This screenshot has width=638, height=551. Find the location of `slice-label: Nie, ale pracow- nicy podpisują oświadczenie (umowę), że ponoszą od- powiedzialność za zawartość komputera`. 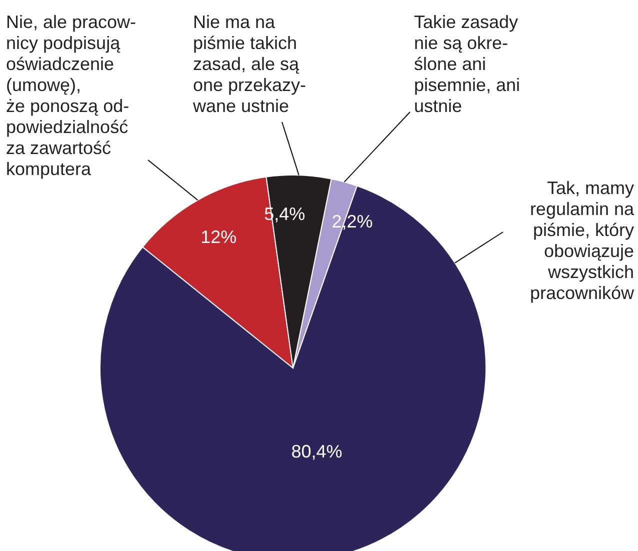

slice-label: Nie, ale pracow- nicy podpisują oświadczenie (umowę), że ponoszą od- powiedzialność za zawartość komputera is located at coordinates (71, 95).